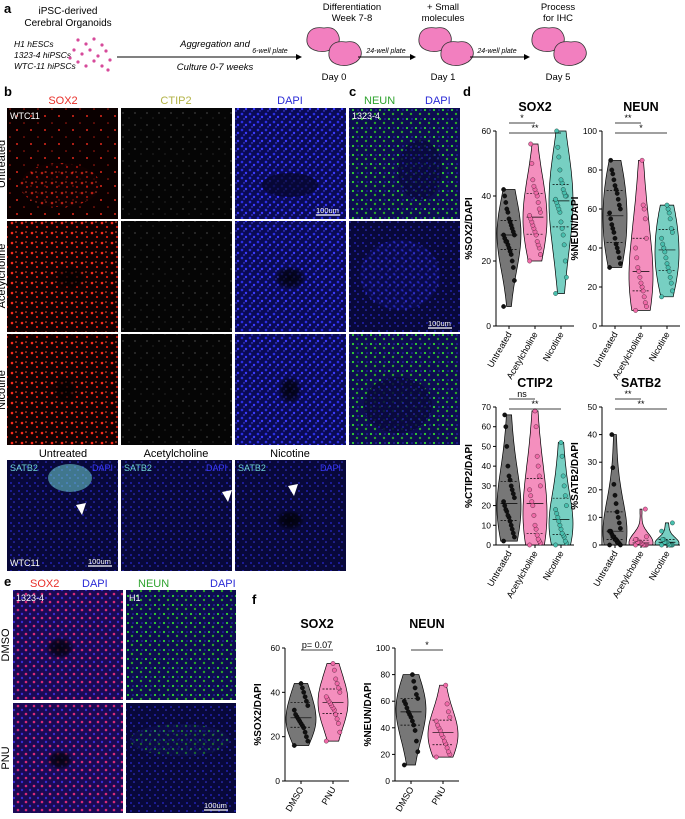  Describe the element at coordinates (404, 264) in the screenshot. I see `panel-c-images: c NEUN DAPI 1323-4 100um` at that location.